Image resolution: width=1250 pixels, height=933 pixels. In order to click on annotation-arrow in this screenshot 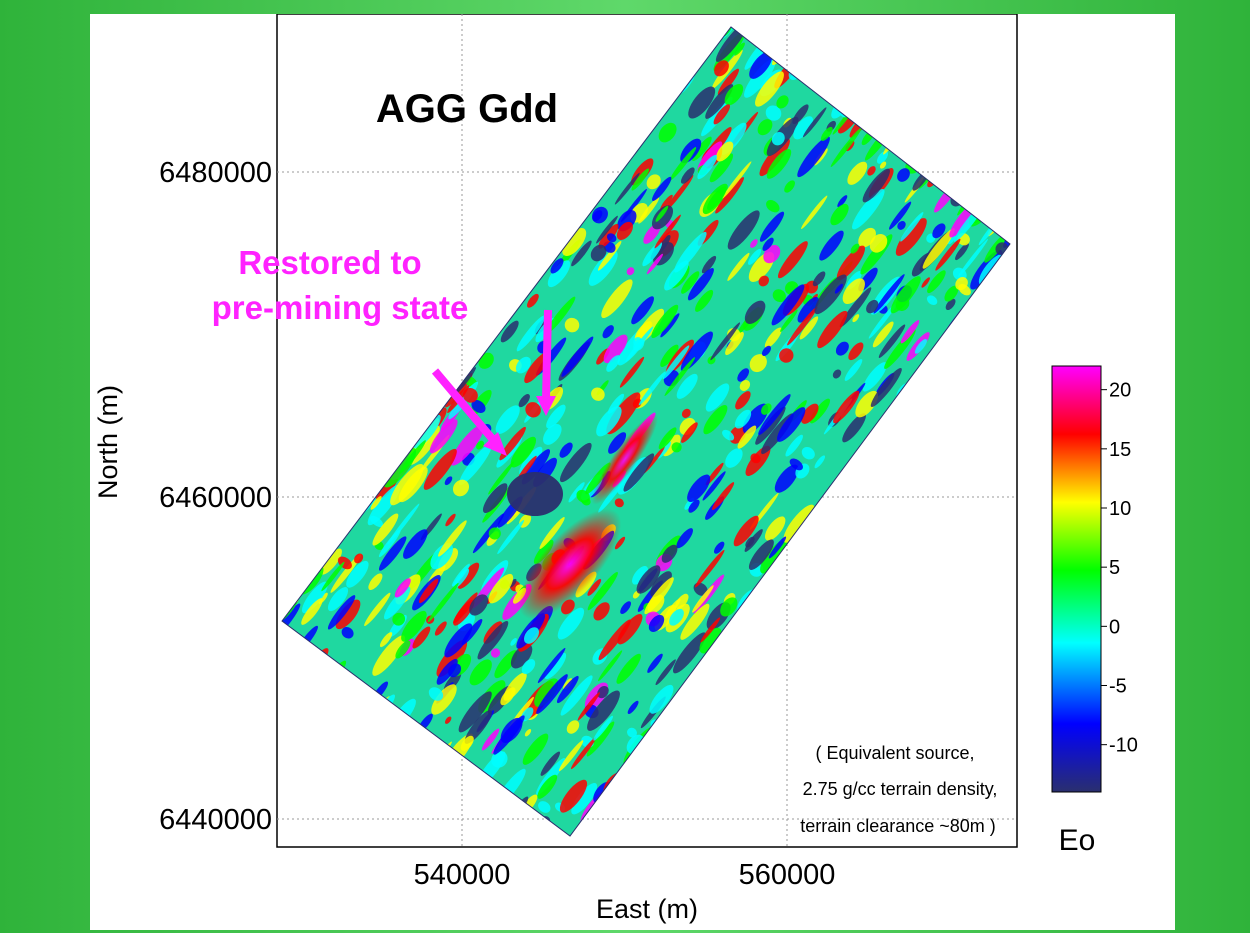, I will do `click(465, 406)`.